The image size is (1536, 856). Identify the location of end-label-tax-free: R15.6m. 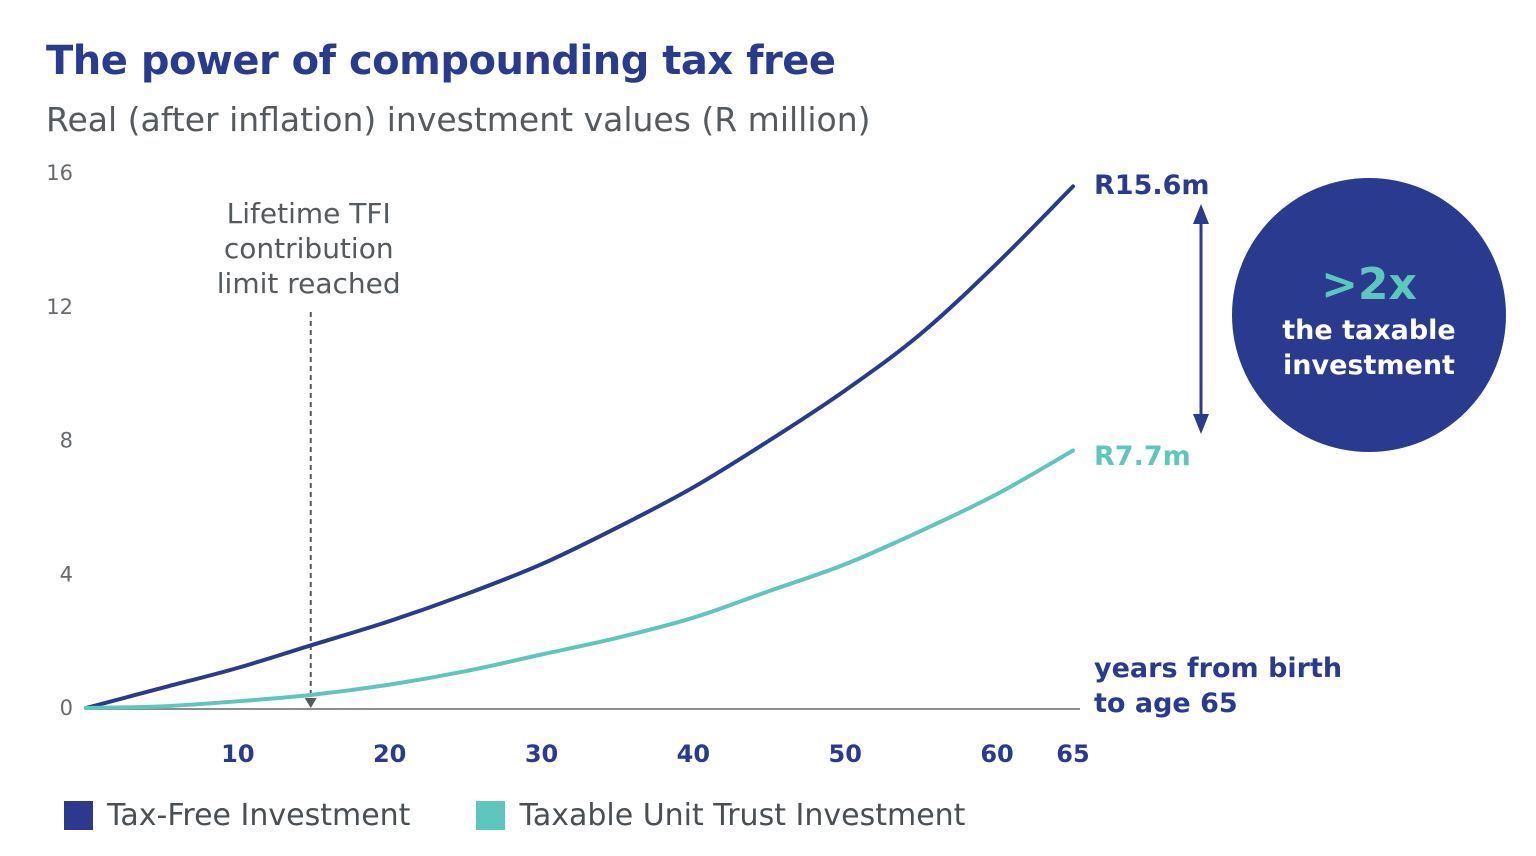
(1152, 185).